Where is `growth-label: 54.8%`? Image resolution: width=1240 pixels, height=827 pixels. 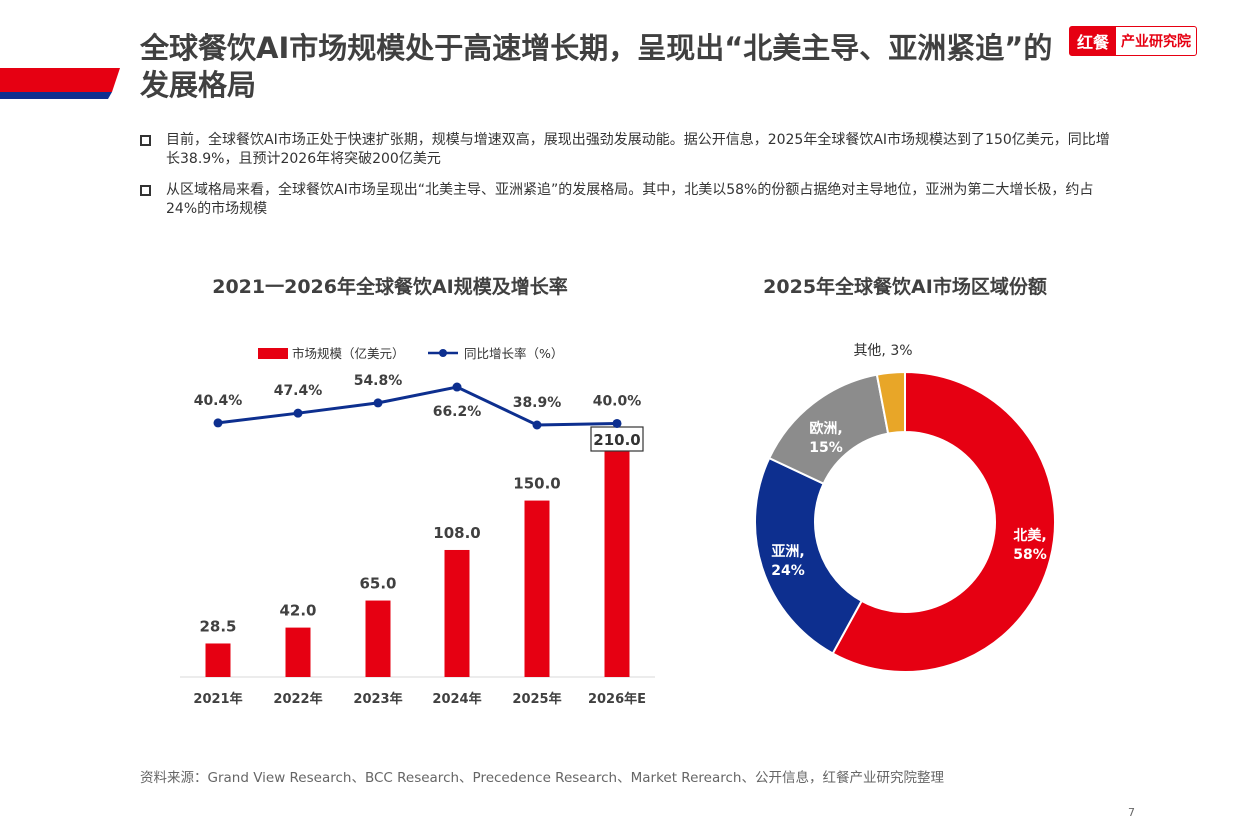 growth-label: 54.8% is located at coordinates (378, 381).